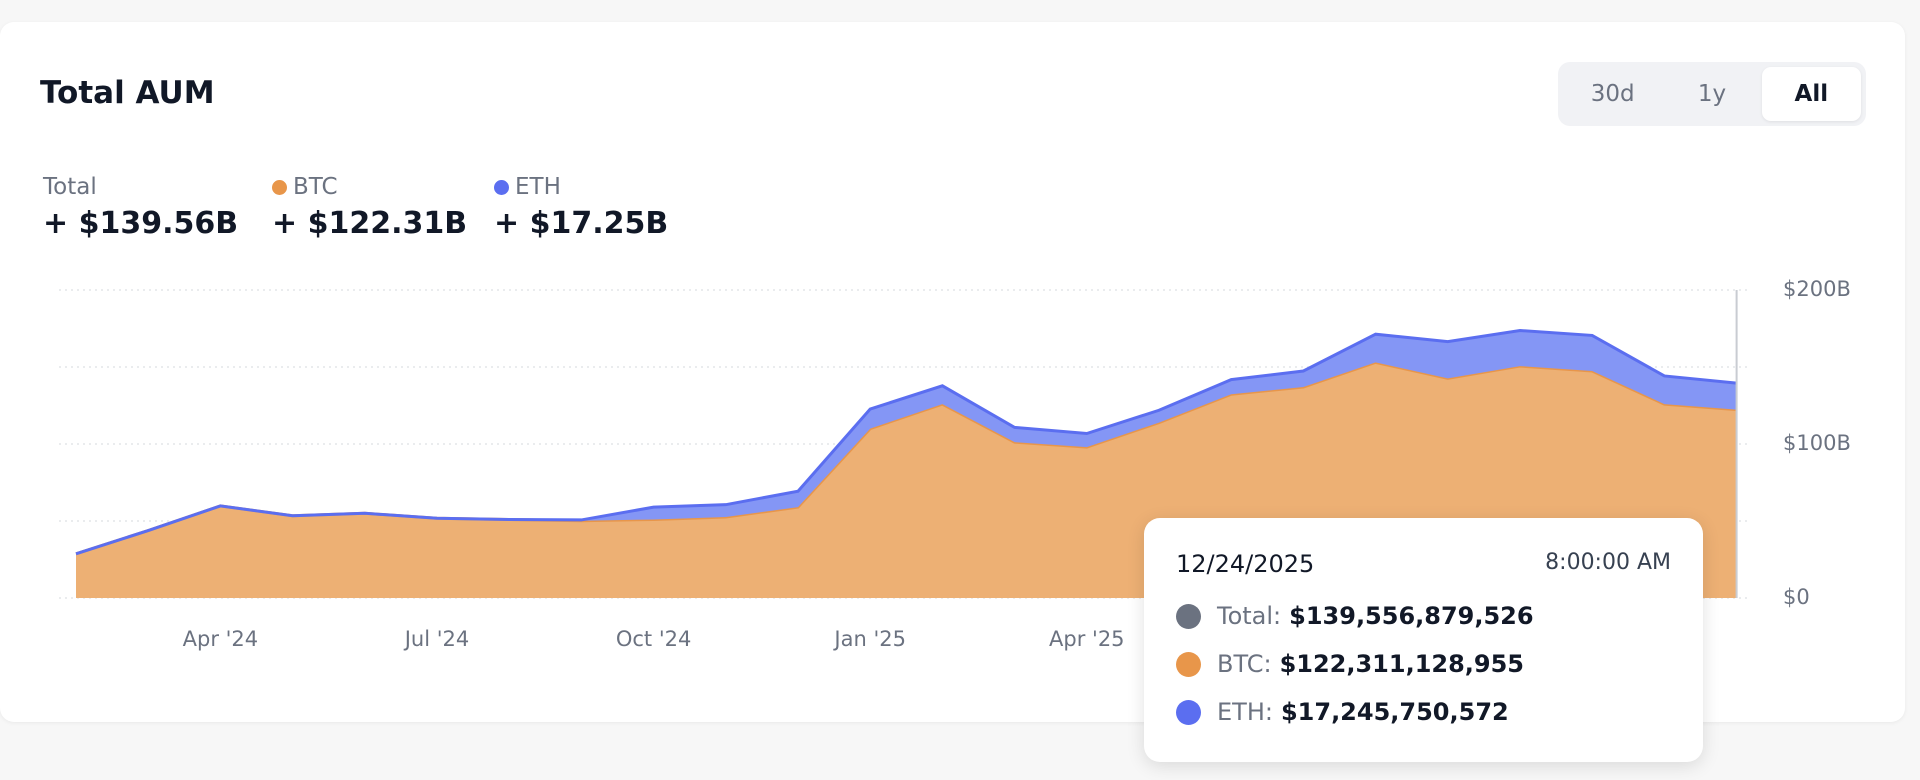 The height and width of the screenshot is (780, 1920). I want to click on summary-eth: ETH + $17.25B, so click(581, 207).